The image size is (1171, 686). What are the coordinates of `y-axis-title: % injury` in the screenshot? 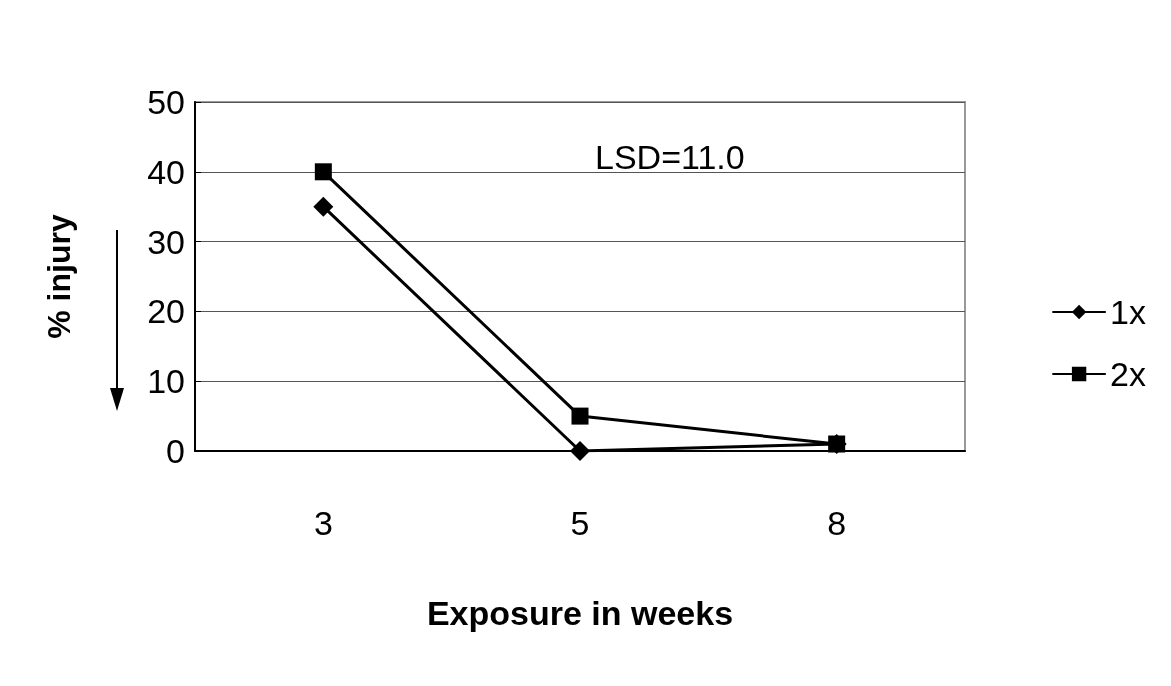 It's located at (59, 276).